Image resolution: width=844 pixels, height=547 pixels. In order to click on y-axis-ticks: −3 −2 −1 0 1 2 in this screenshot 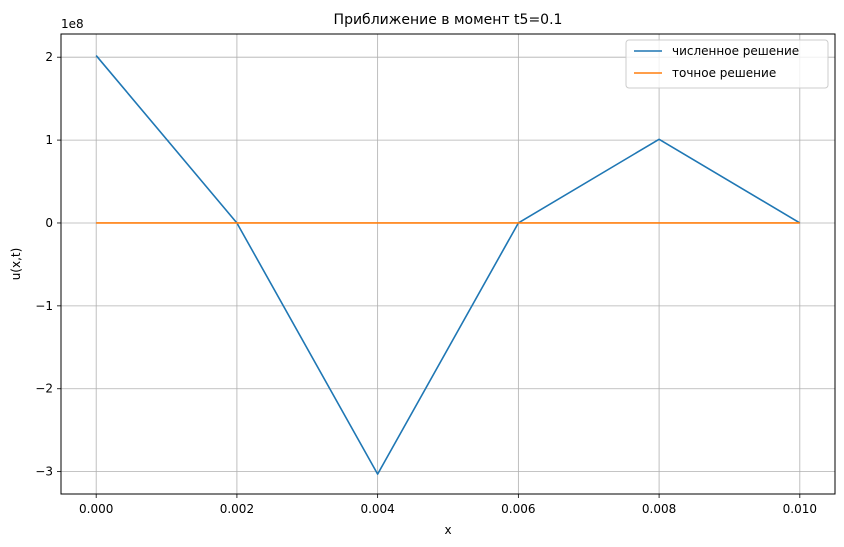, I will do `click(48, 264)`.